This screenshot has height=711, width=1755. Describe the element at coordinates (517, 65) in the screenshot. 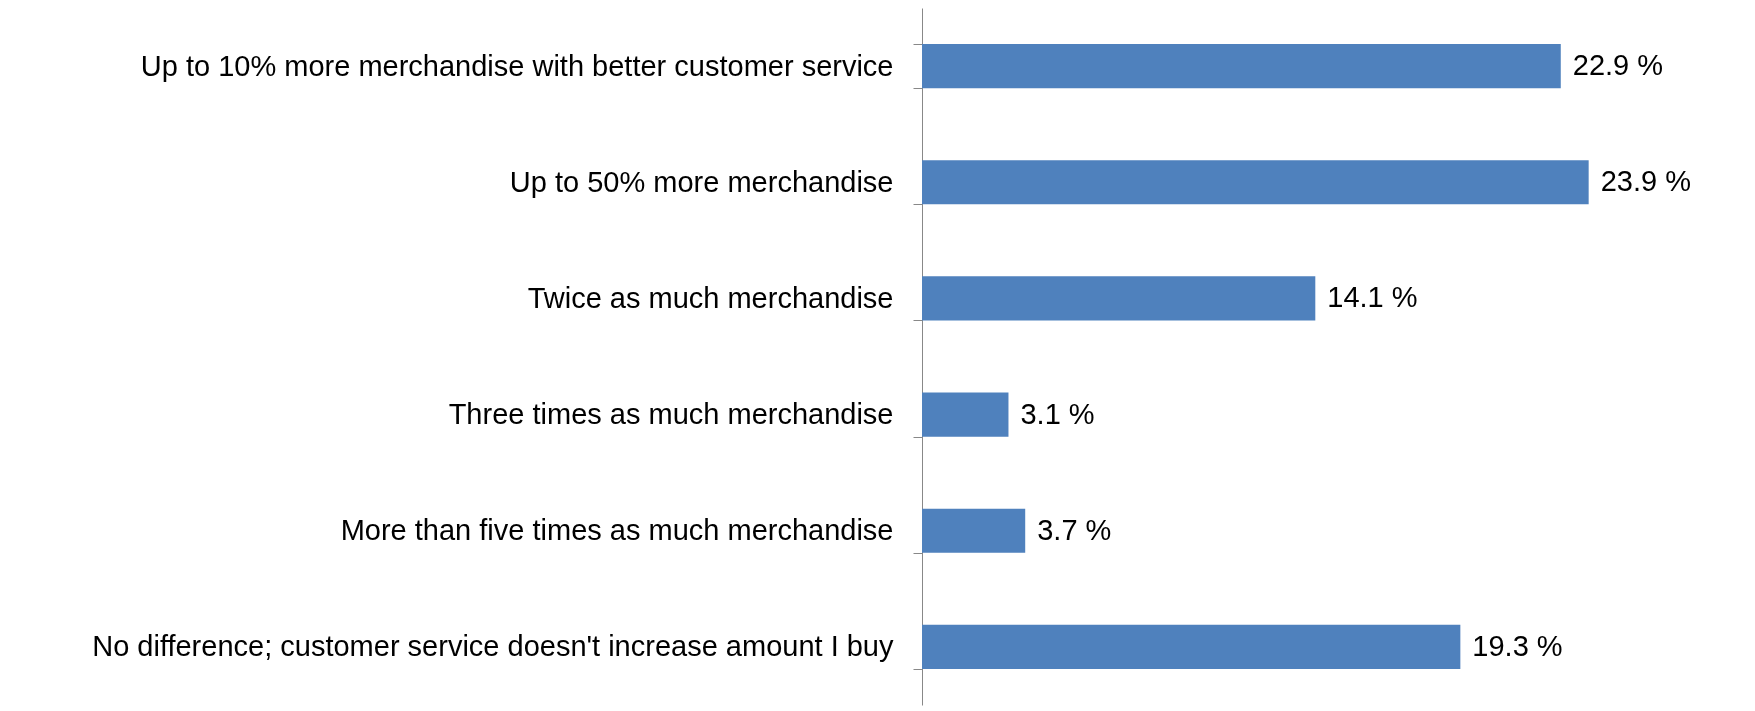

I see `y-tick-label: Up to 10% more merchandise with better customer service` at that location.